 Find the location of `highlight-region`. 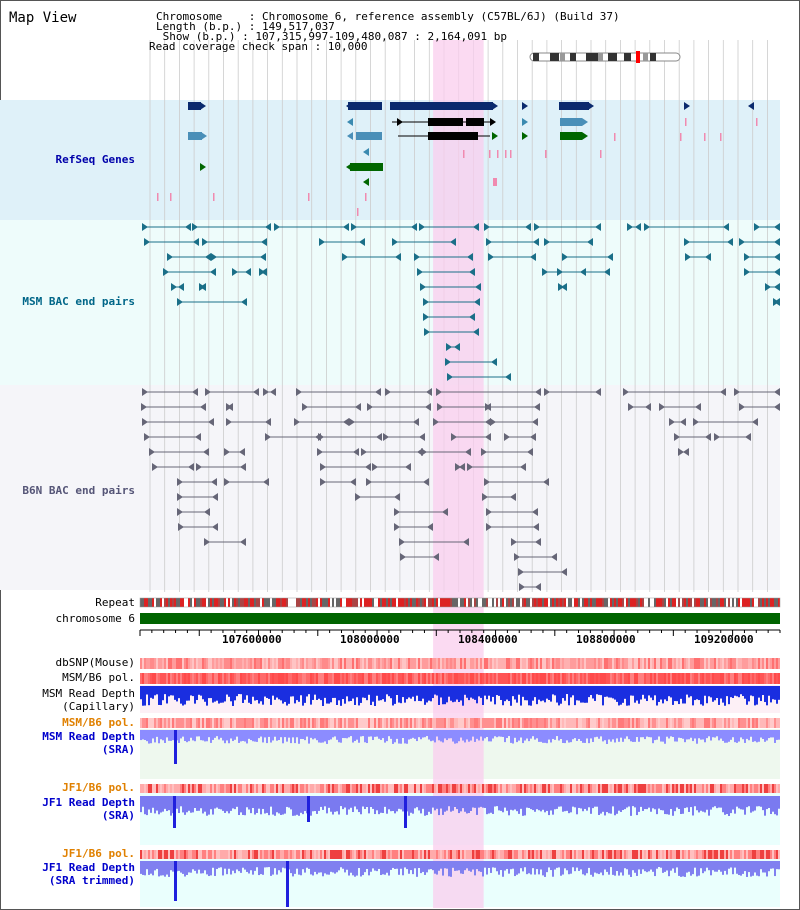

highlight-region is located at coordinates (458, 474).